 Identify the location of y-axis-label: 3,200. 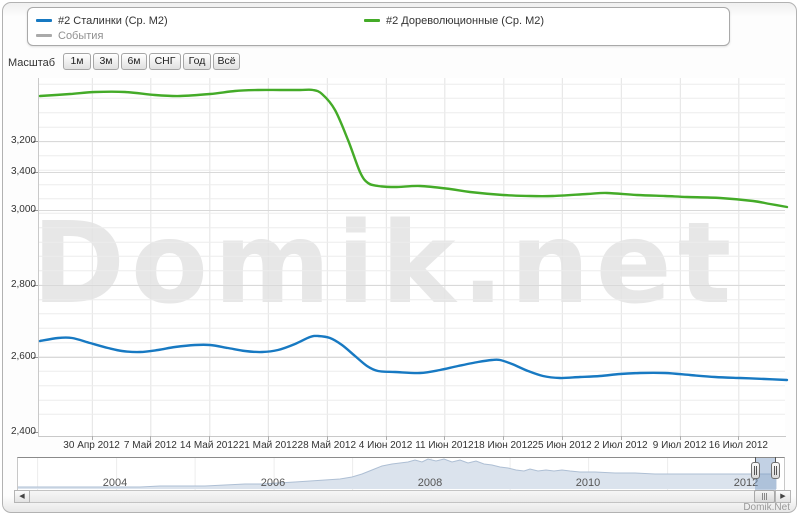
(23, 140).